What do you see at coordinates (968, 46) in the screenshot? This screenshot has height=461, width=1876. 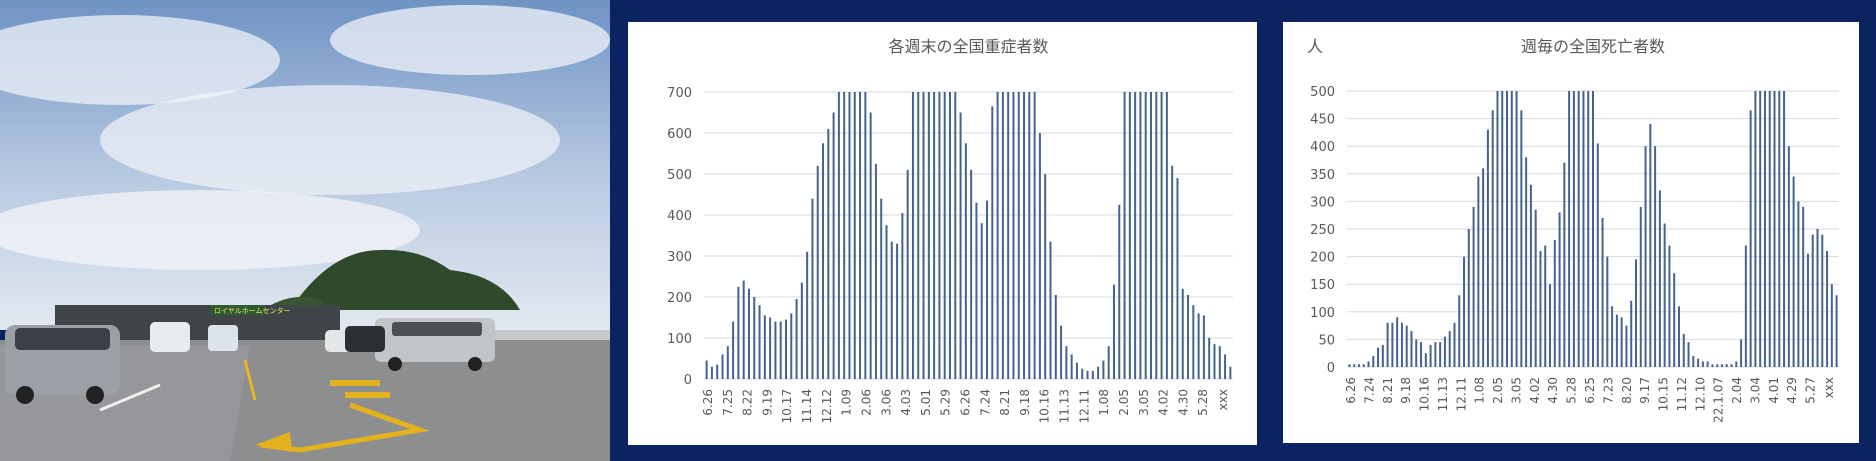 I see `chart-title: 各週末の全国重症者数` at bounding box center [968, 46].